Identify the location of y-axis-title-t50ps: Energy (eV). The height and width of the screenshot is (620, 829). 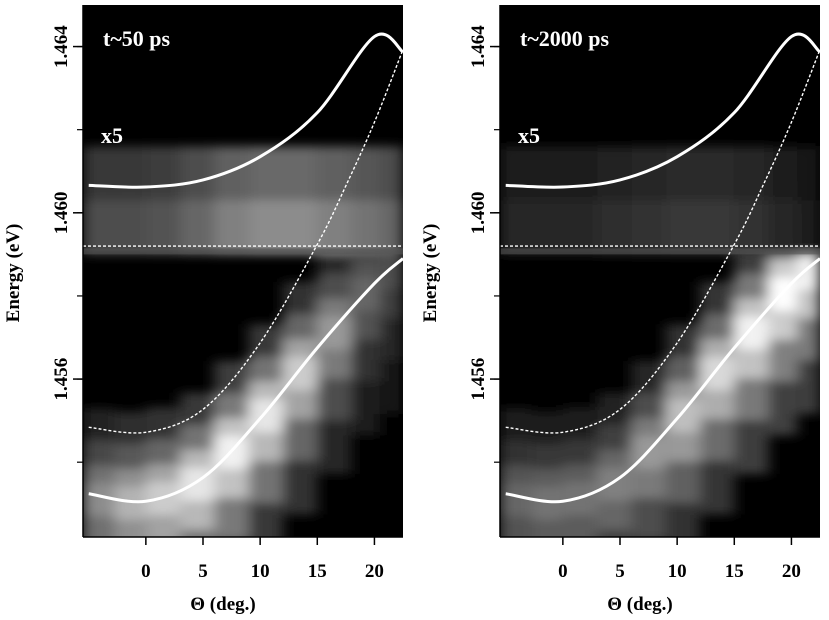
(13, 273).